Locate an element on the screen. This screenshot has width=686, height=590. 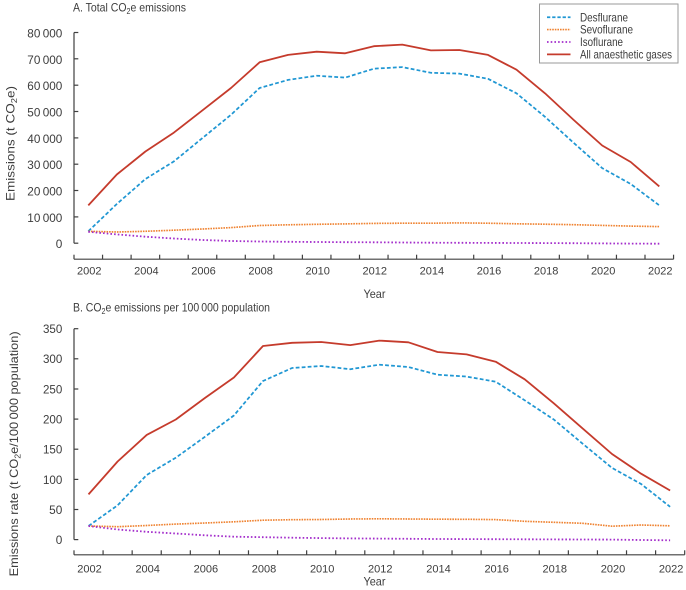
svg-text: 50 000 is located at coordinates (44, 113).